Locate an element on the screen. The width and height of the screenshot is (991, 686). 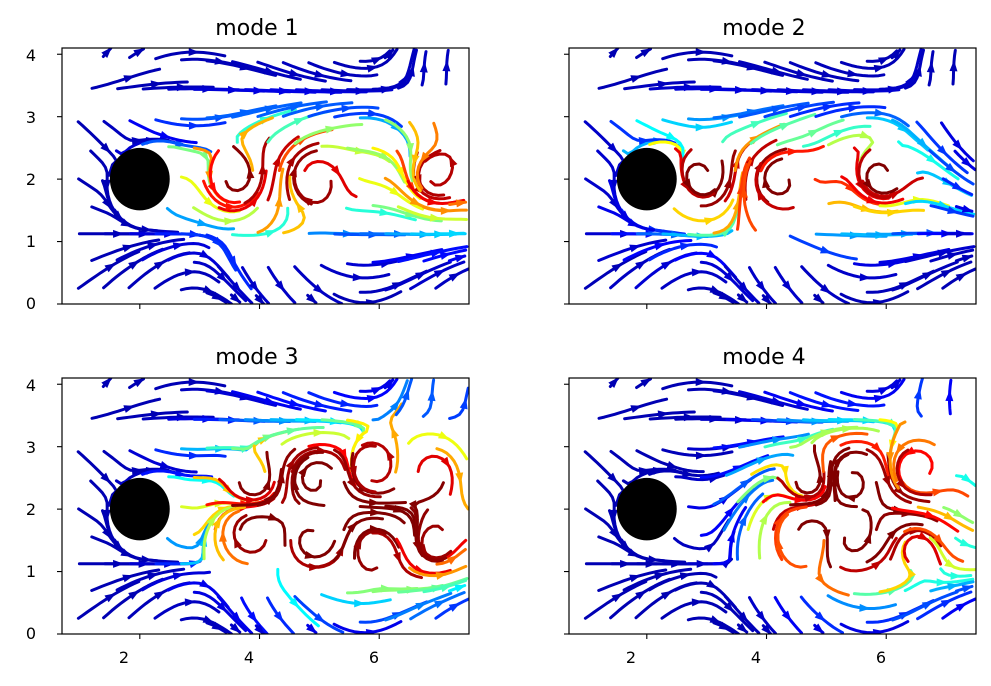
cylinder-obstacle is located at coordinates (646, 179).